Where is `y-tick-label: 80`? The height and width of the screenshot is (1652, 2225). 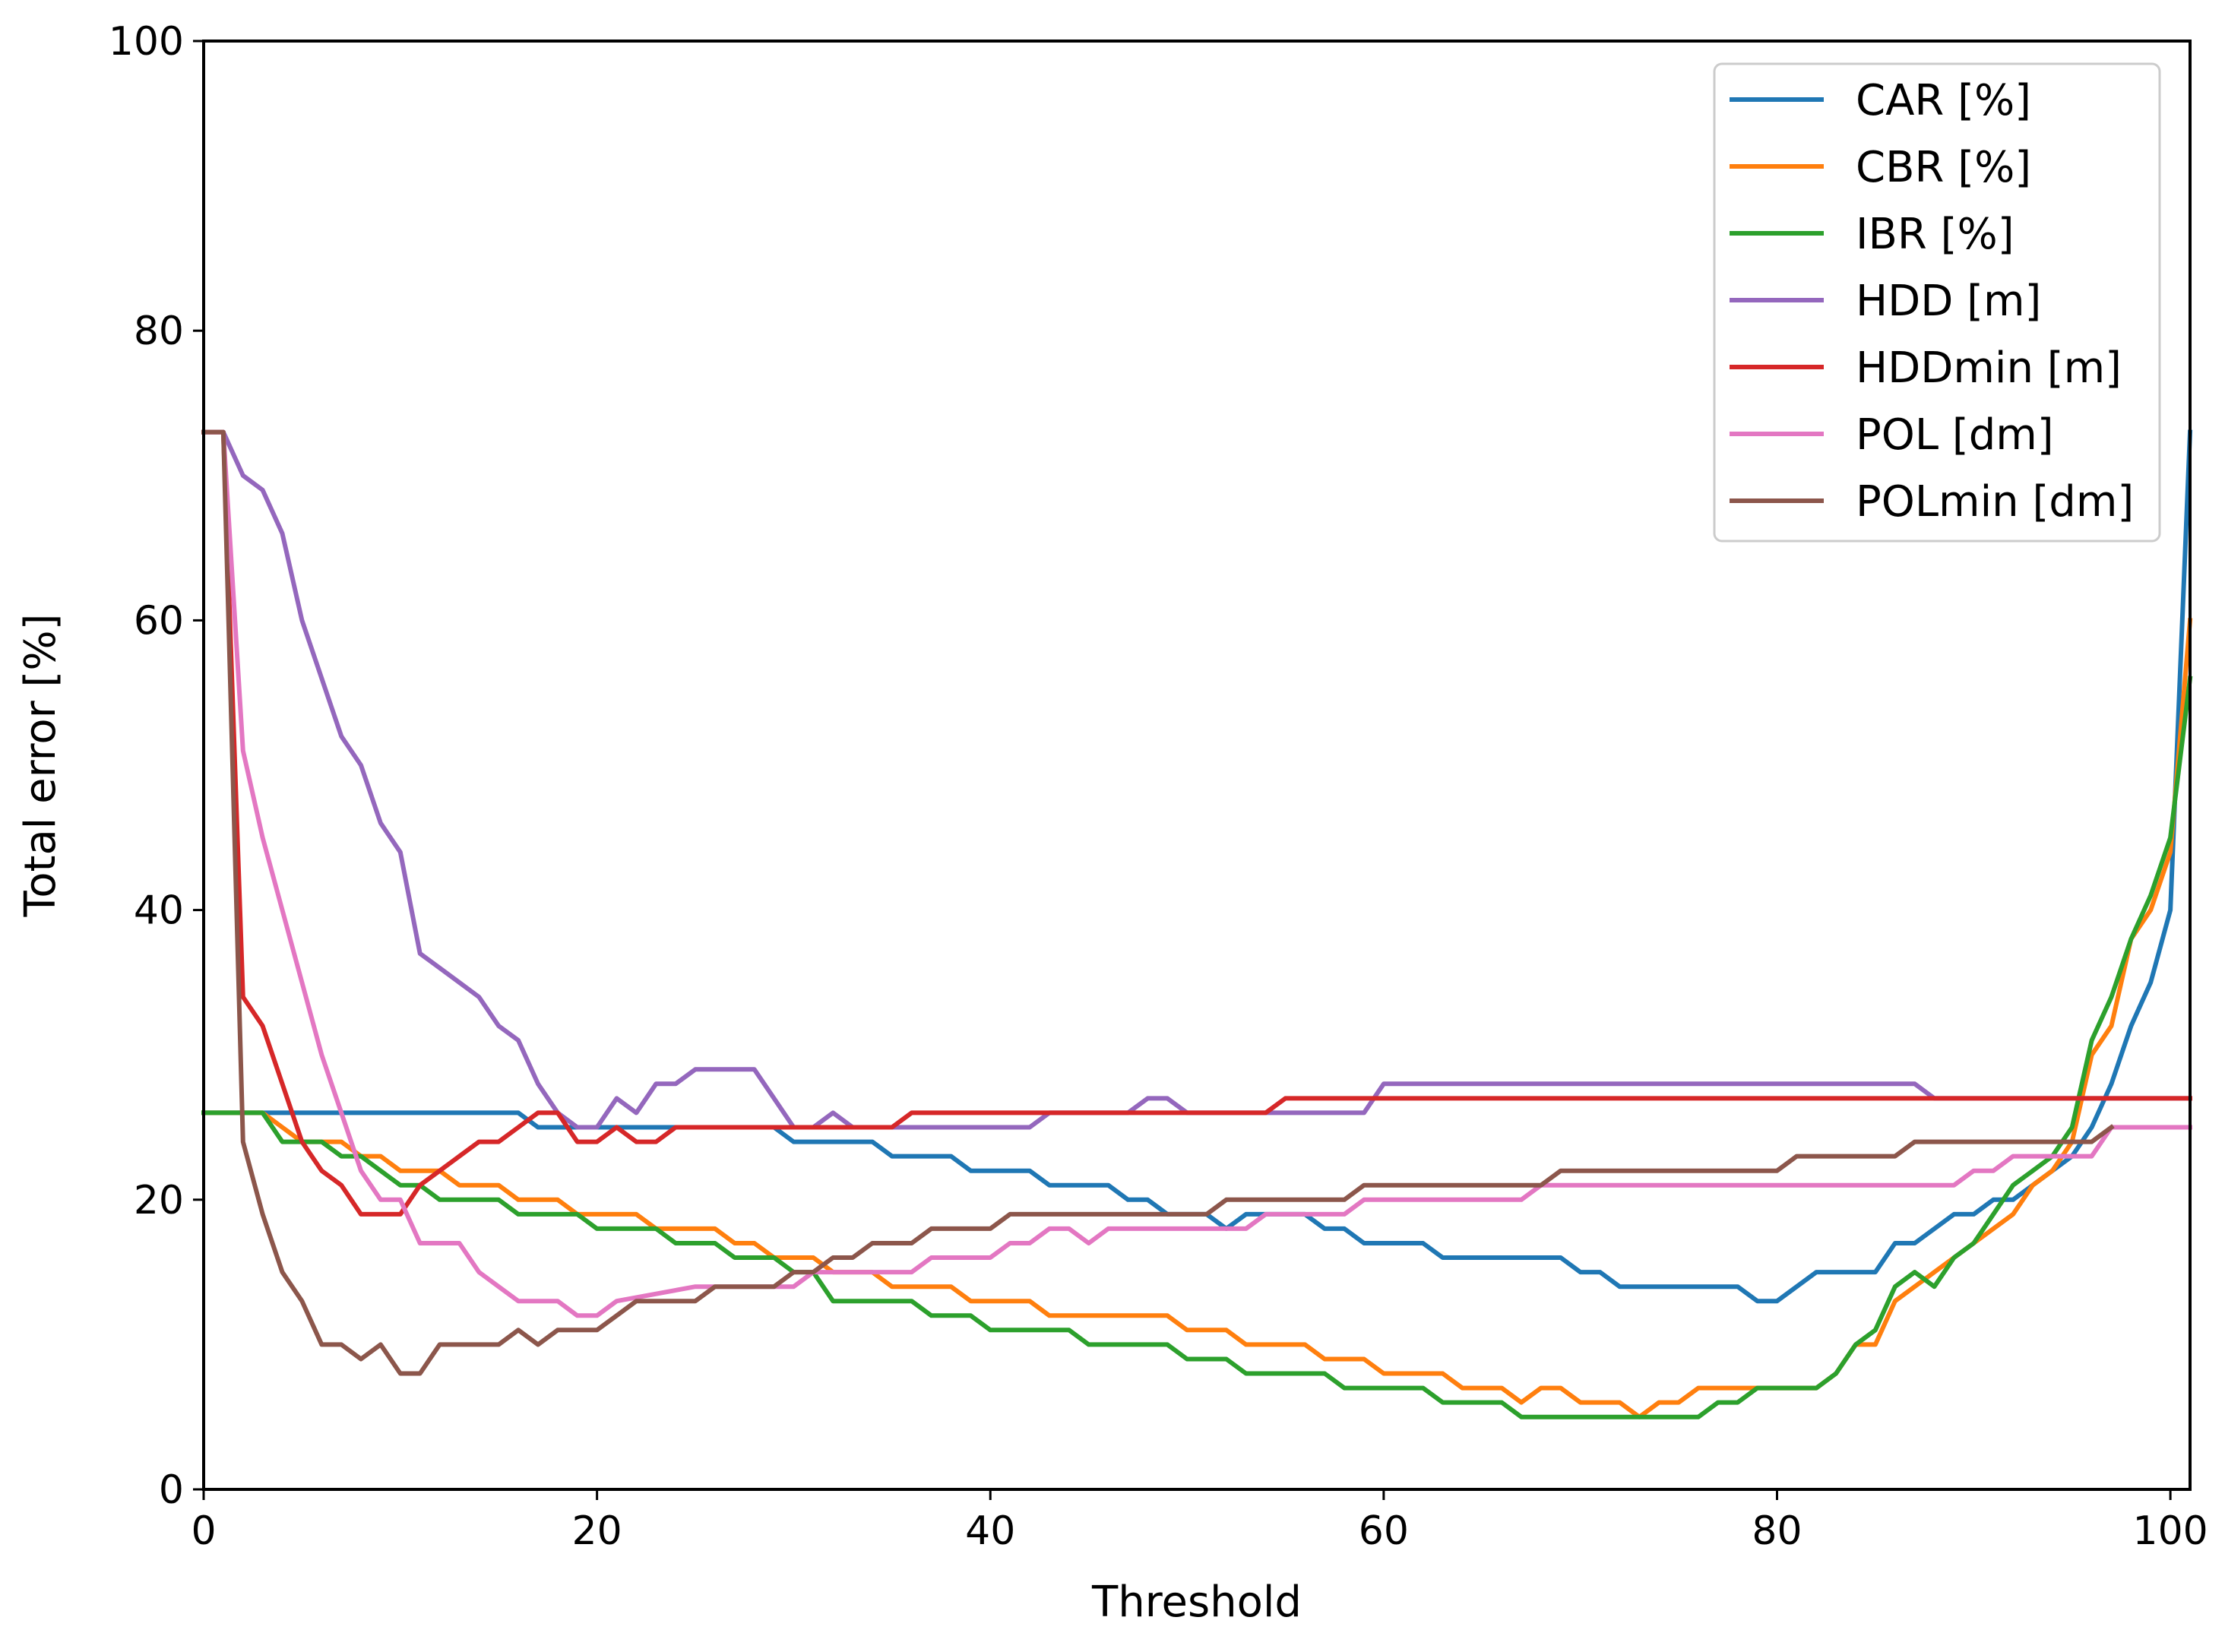 y-tick-label: 80 is located at coordinates (159, 331).